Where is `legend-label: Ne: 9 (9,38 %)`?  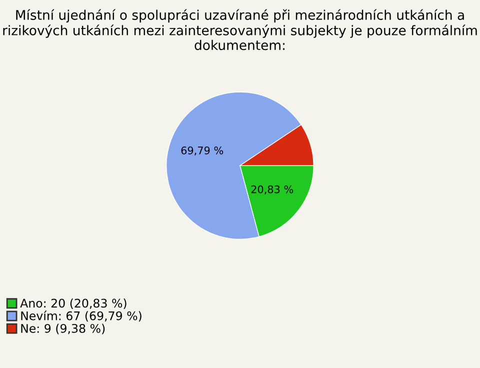 legend-label: Ne: 9 (9,38 %) is located at coordinates (63, 329).